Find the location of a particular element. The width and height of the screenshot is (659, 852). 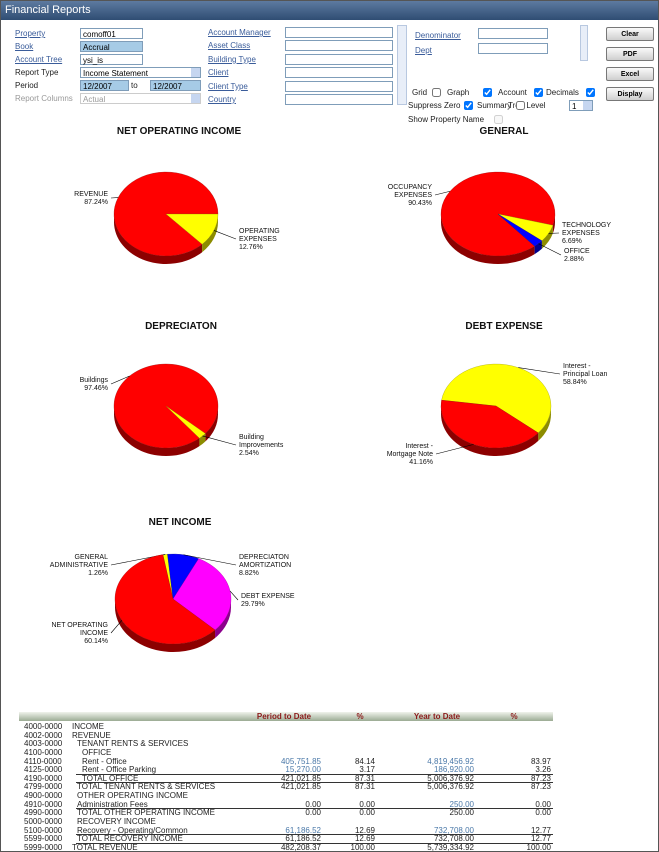

pie-slice-percent: 29.79% is located at coordinates (253, 604).